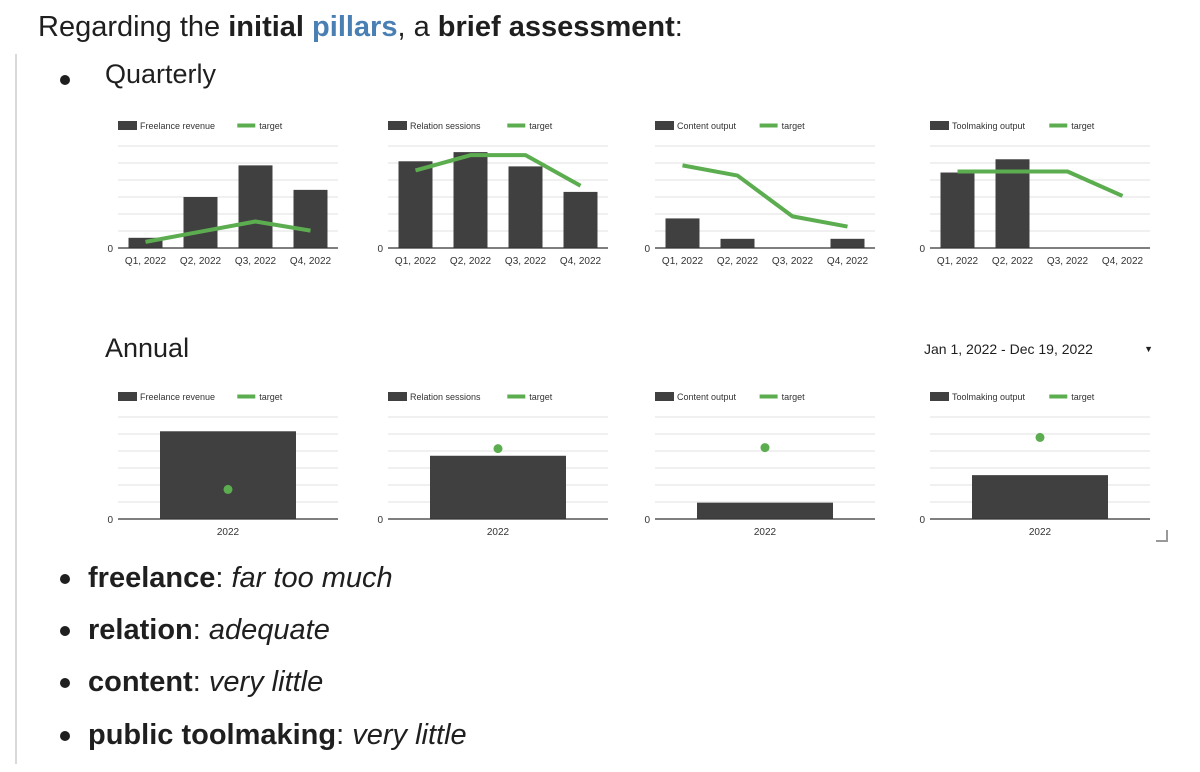  Describe the element at coordinates (65, 736) in the screenshot. I see `bullet-toolmaking` at that location.